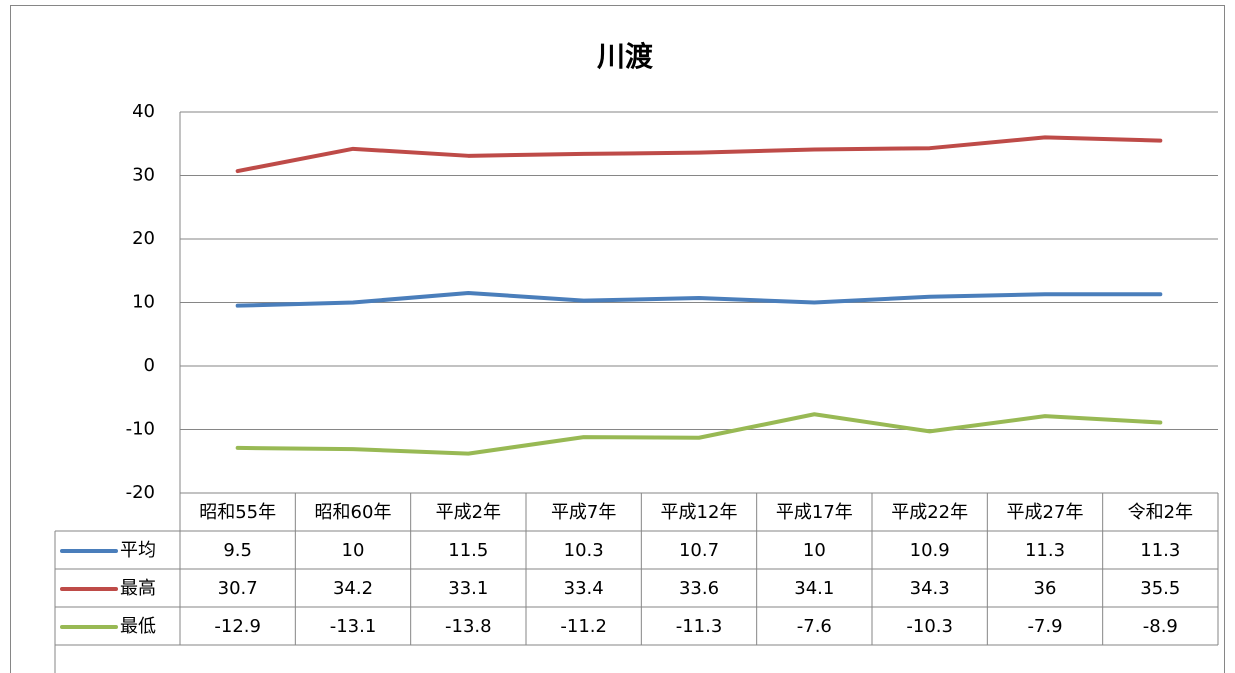 Image resolution: width=1235 pixels, height=673 pixels. Describe the element at coordinates (1160, 588) in the screenshot. I see `table-value: 35.5` at that location.